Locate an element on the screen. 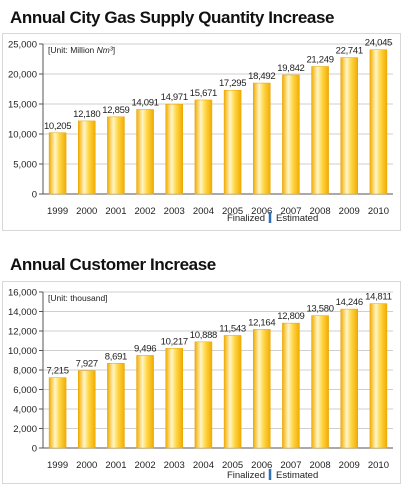 The width and height of the screenshot is (403, 486). data-label: 8,691 is located at coordinates (116, 356).